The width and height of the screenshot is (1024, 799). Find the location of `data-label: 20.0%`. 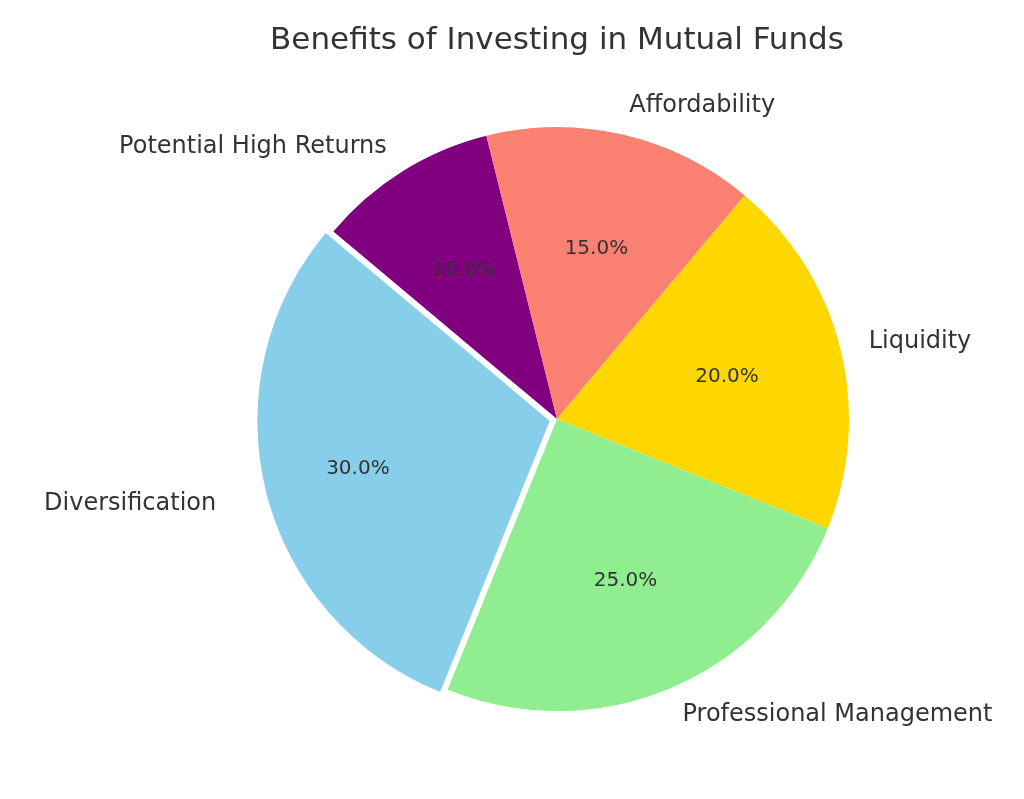

data-label: 20.0% is located at coordinates (727, 374).